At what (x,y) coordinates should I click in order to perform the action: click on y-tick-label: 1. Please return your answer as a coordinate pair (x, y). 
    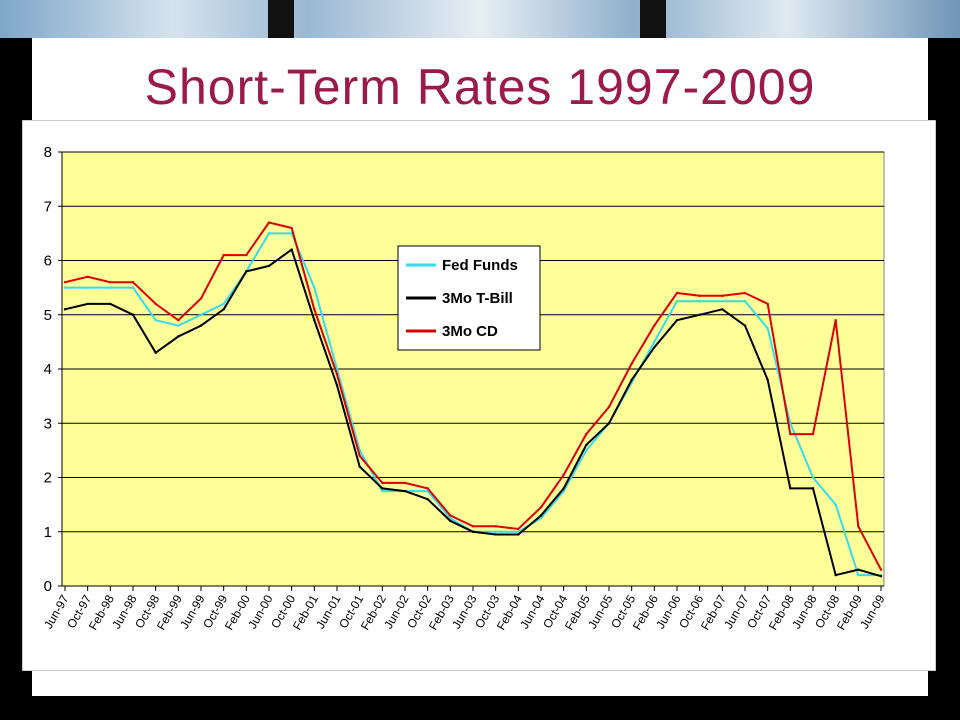
    Looking at the image, I should click on (48, 532).